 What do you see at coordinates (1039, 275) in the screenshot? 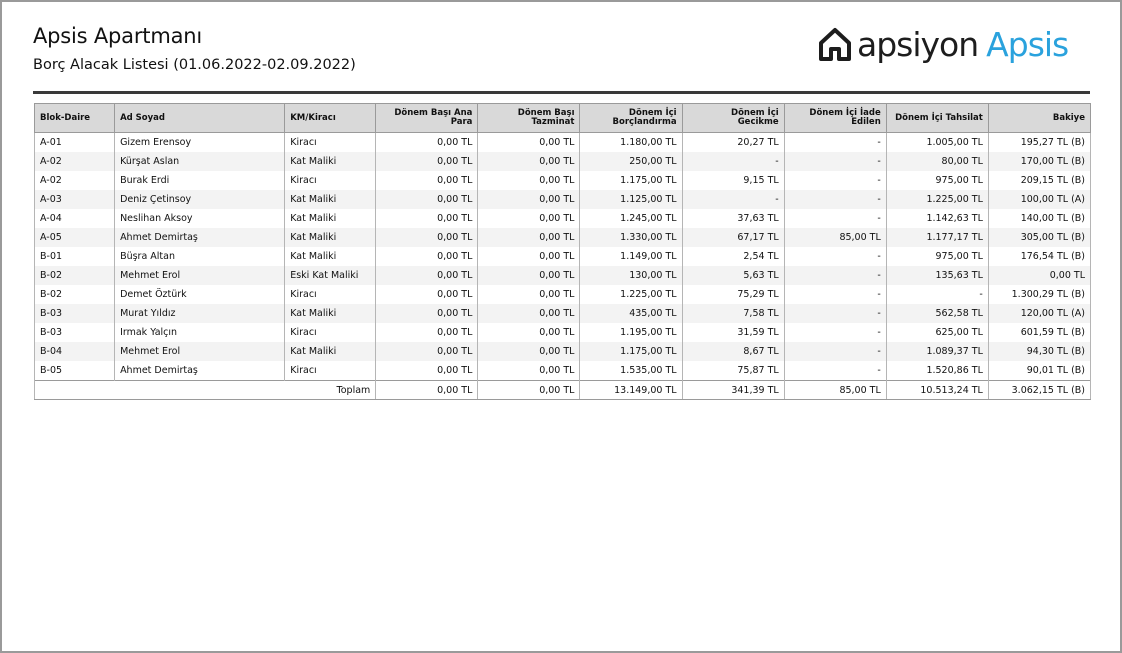
I see `col-bakiye-cell: 0,00 TL` at bounding box center [1039, 275].